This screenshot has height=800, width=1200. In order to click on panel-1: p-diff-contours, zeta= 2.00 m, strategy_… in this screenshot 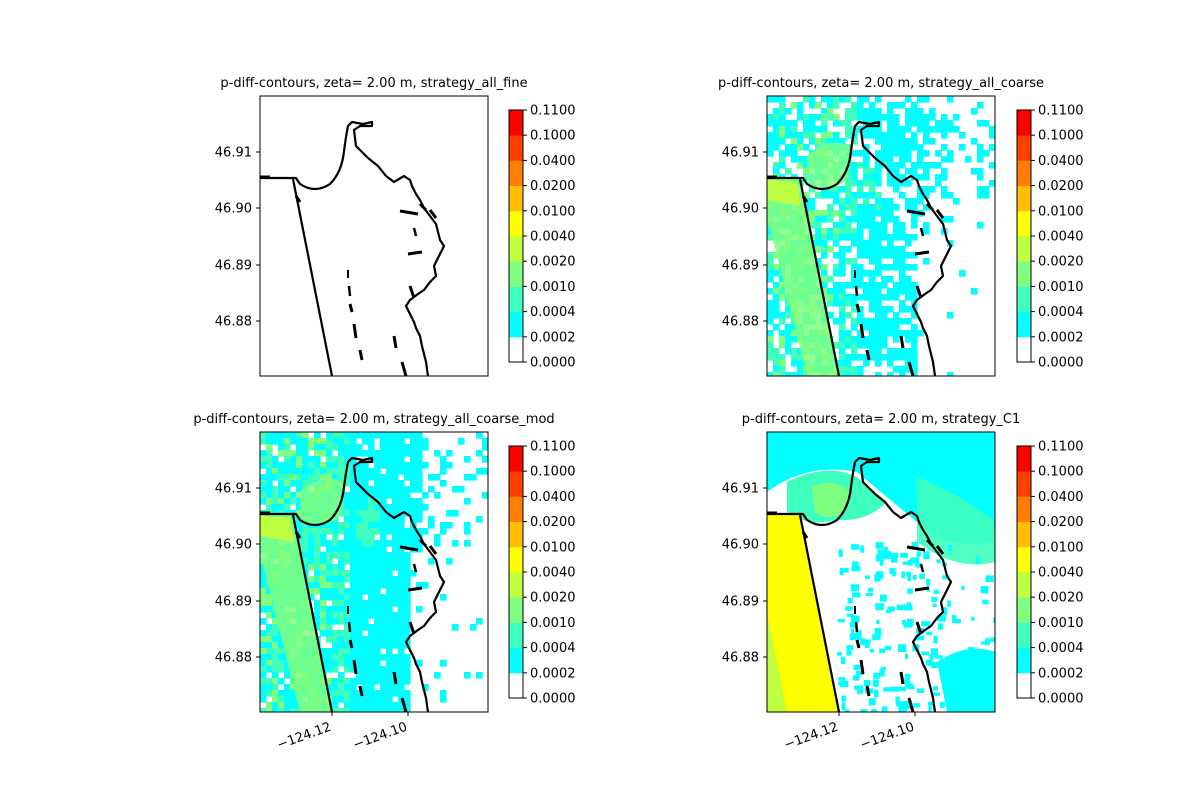, I will do `click(395, 226)`.